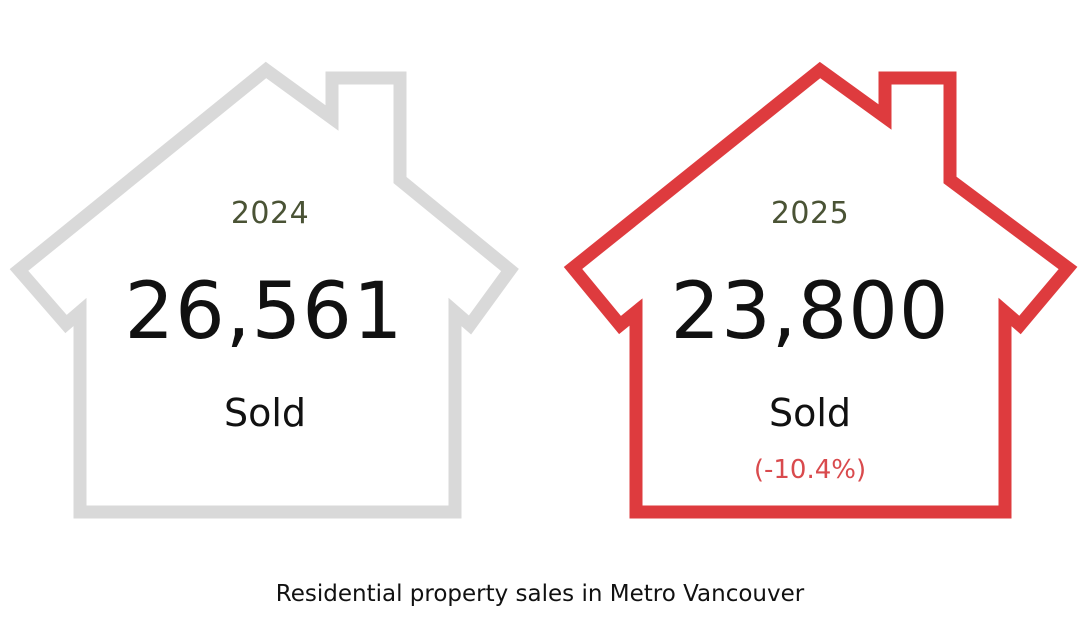  I want to click on year-label: 2024, so click(270, 213).